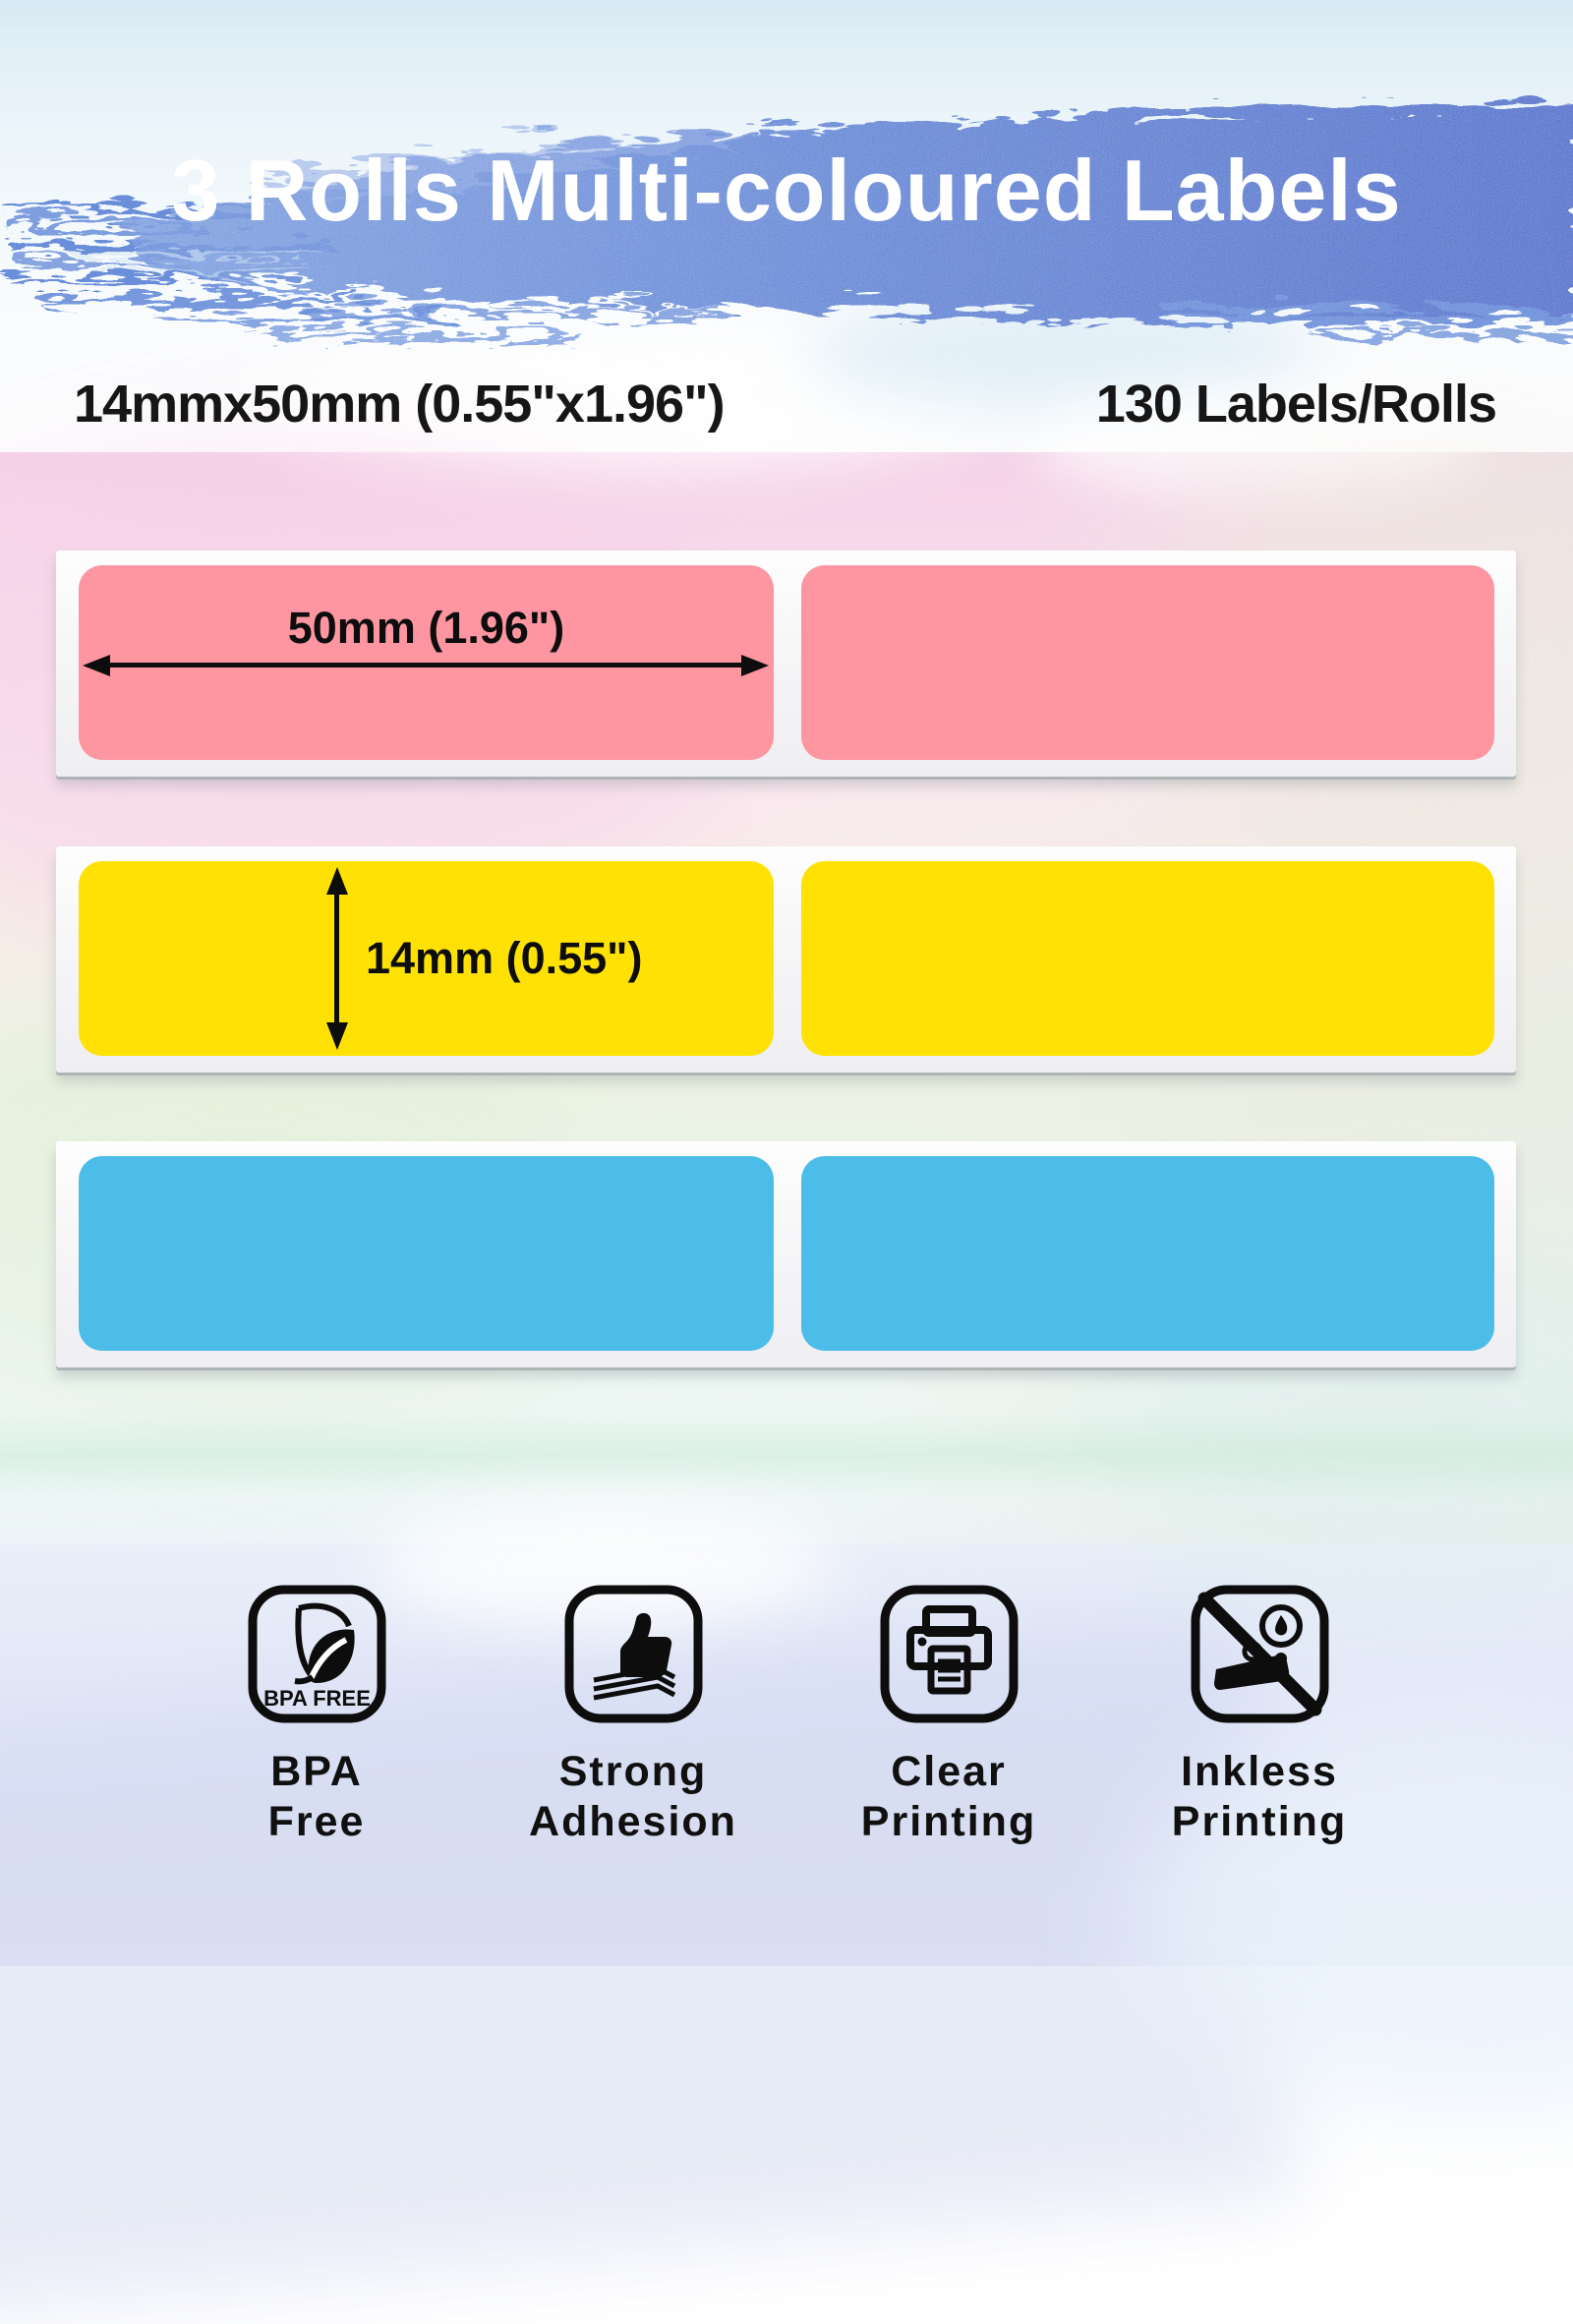 This screenshot has height=2324, width=1573. I want to click on feature-label-line: Adhesion, so click(633, 1821).